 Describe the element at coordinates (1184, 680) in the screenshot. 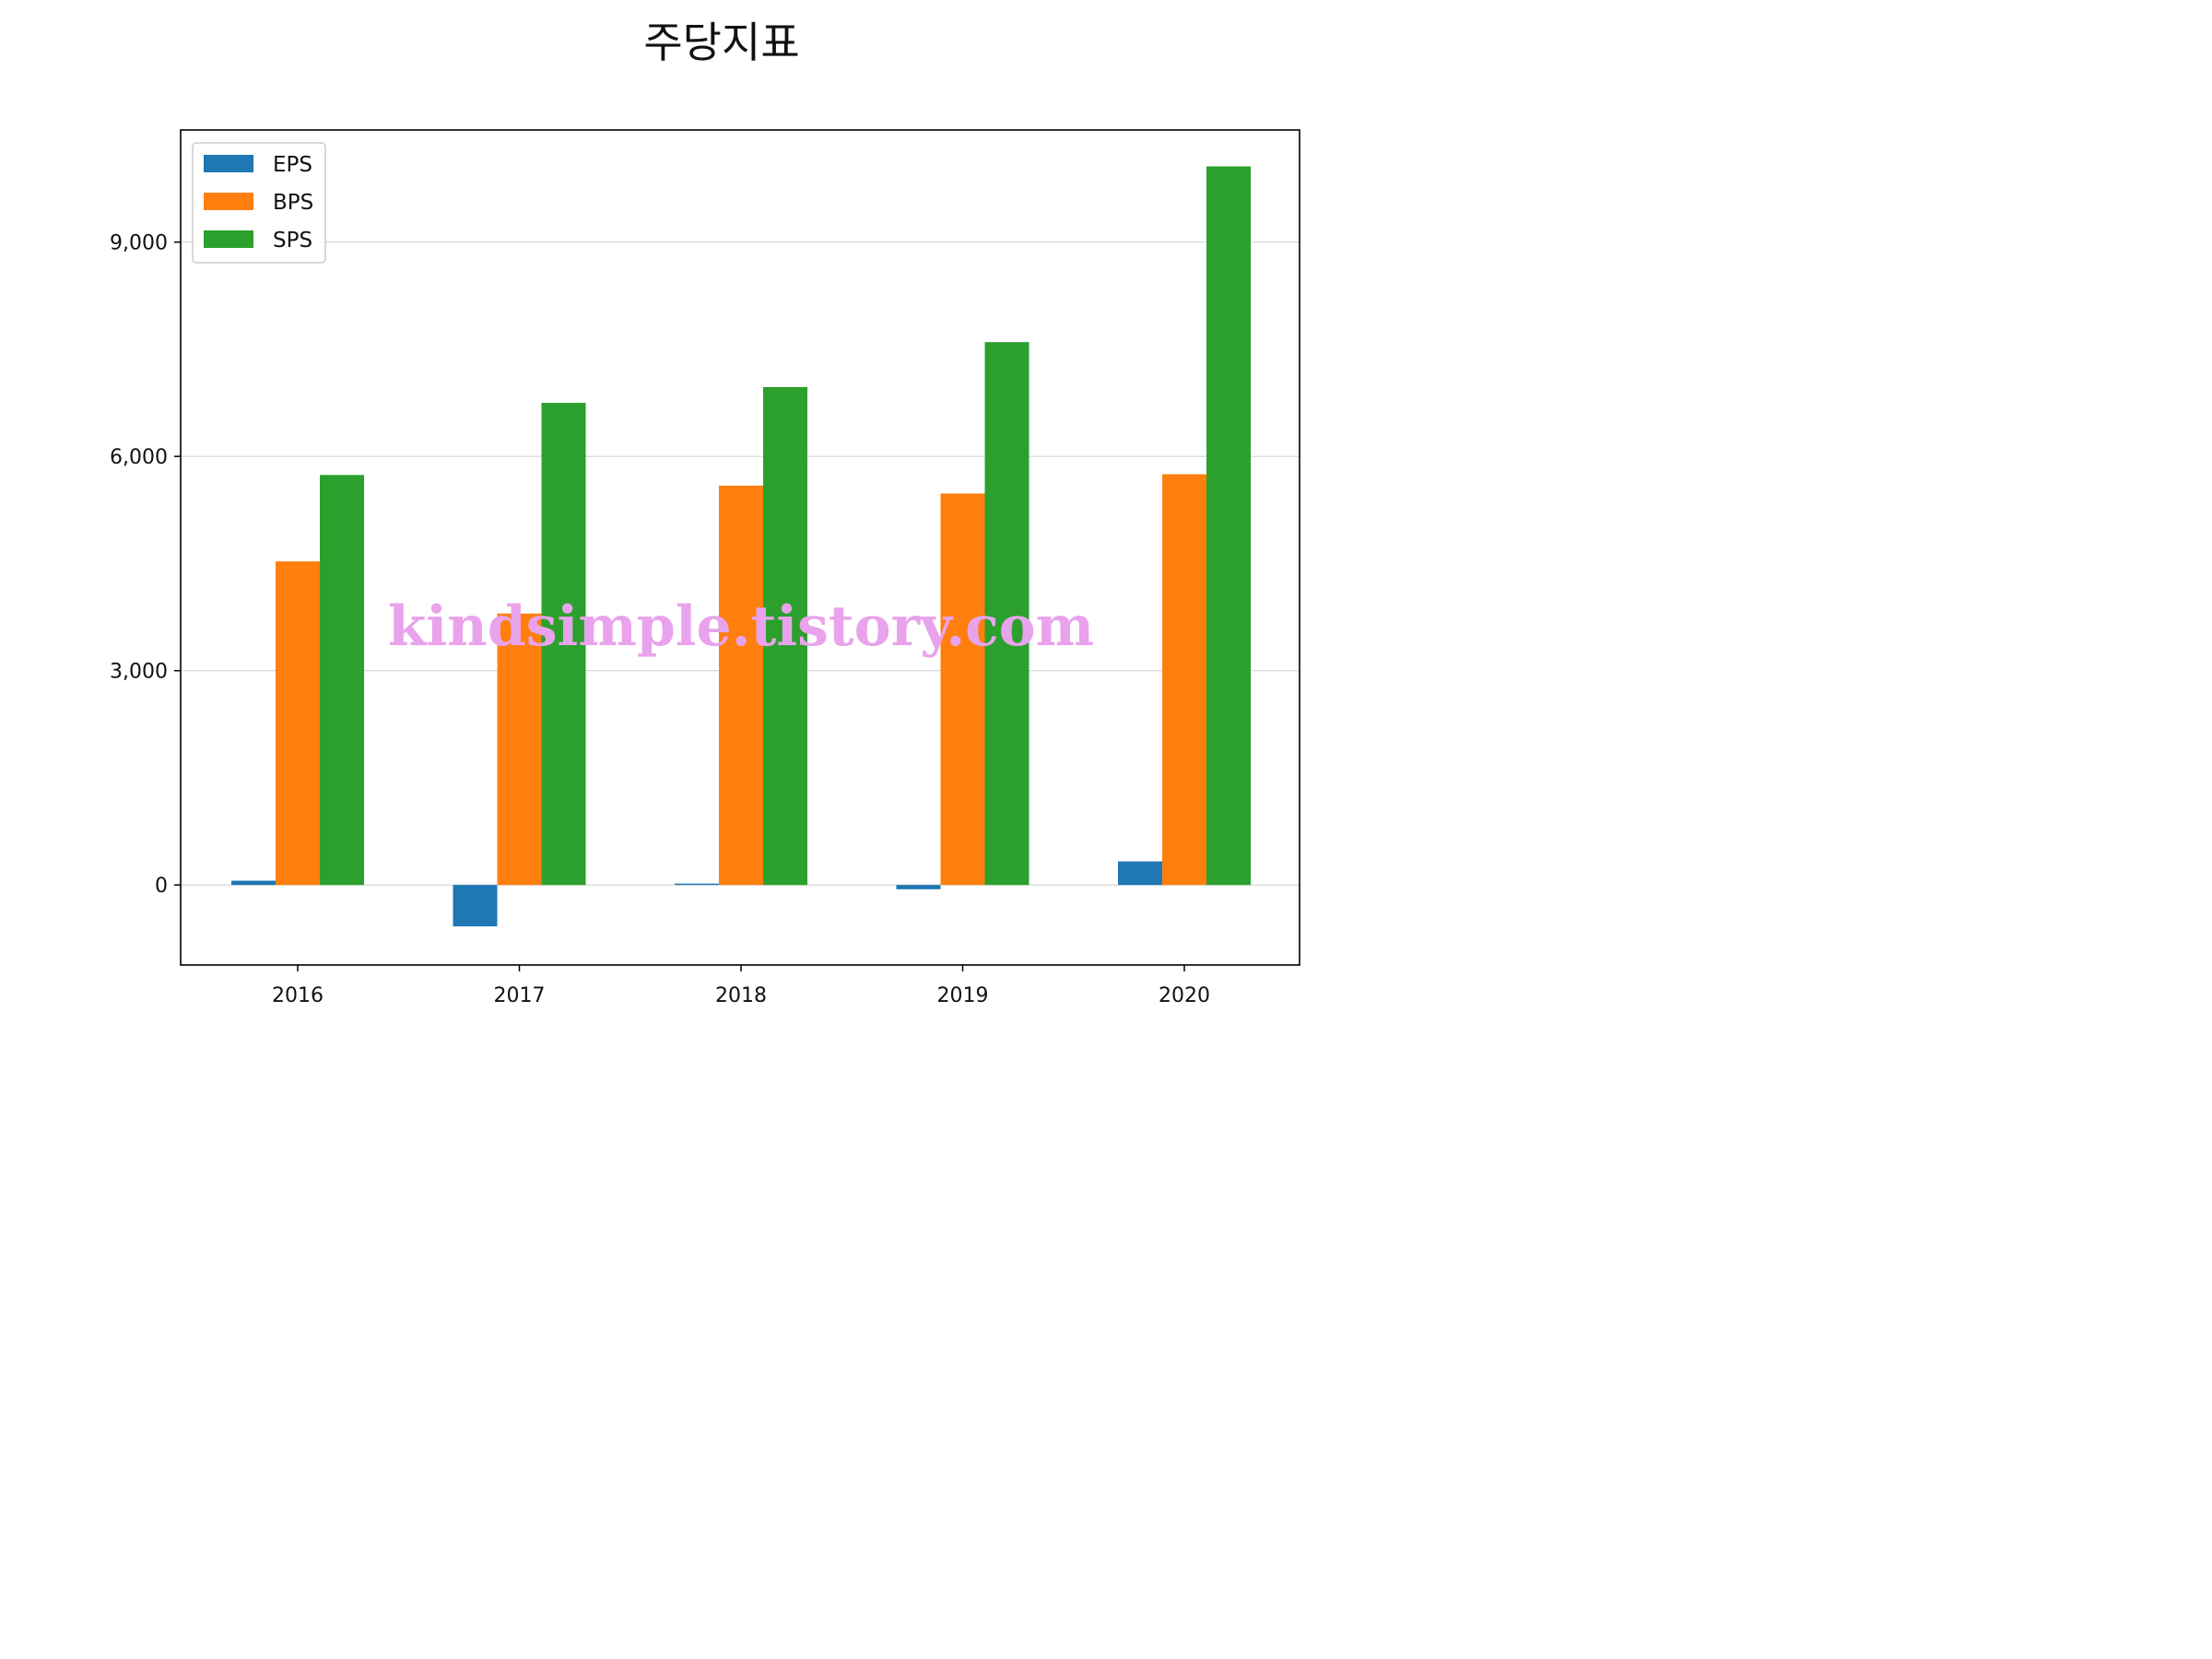

I see `bar-bps-2020` at that location.